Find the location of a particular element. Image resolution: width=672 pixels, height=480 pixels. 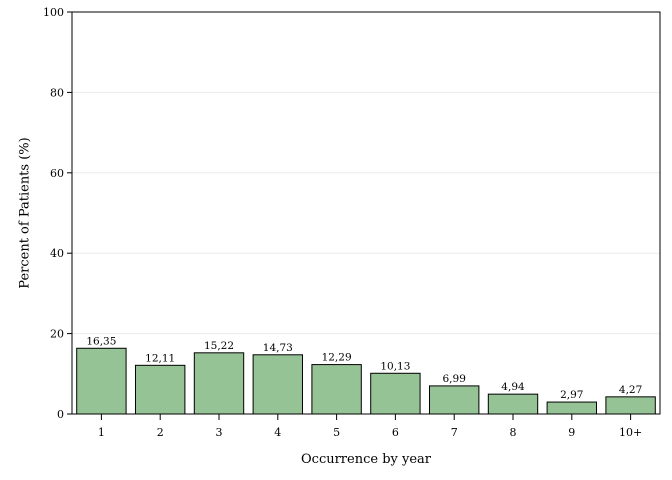

y-tick-label: 20 is located at coordinates (57, 334).